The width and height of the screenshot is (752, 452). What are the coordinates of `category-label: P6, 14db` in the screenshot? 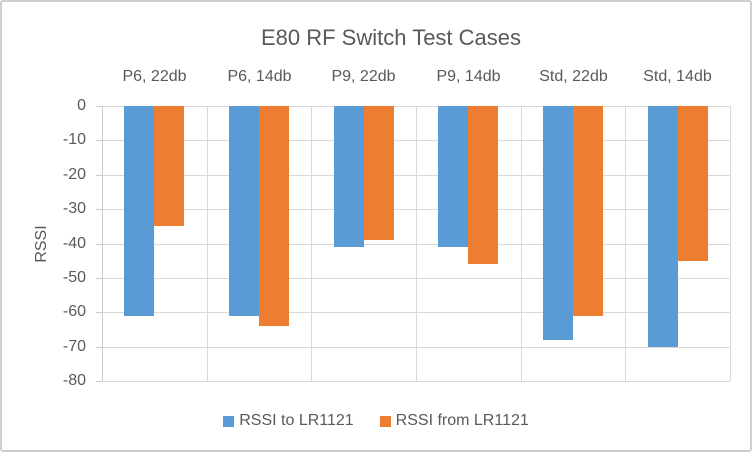 It's located at (259, 76).